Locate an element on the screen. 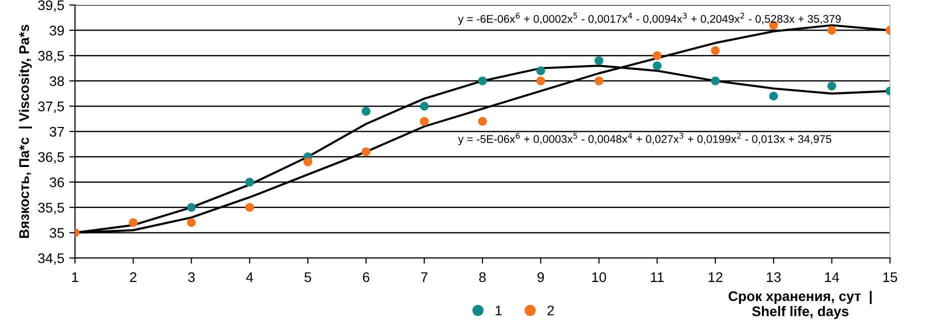  legend-label: 1 is located at coordinates (499, 311).